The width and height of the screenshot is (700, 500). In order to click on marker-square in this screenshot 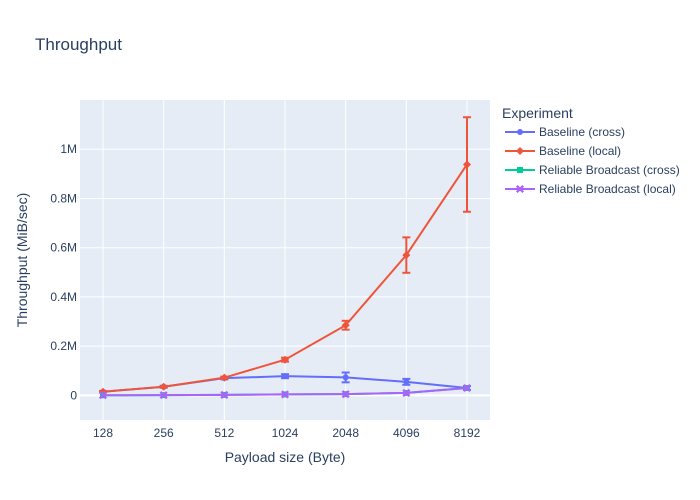, I will do `click(520, 170)`.